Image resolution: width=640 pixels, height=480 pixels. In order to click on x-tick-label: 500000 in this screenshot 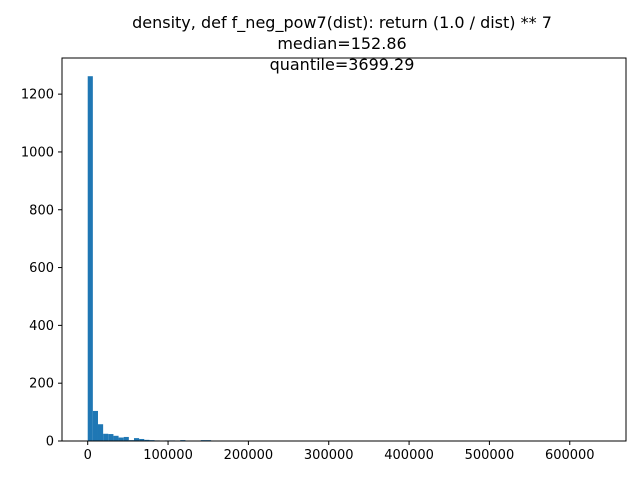, I will do `click(490, 455)`.